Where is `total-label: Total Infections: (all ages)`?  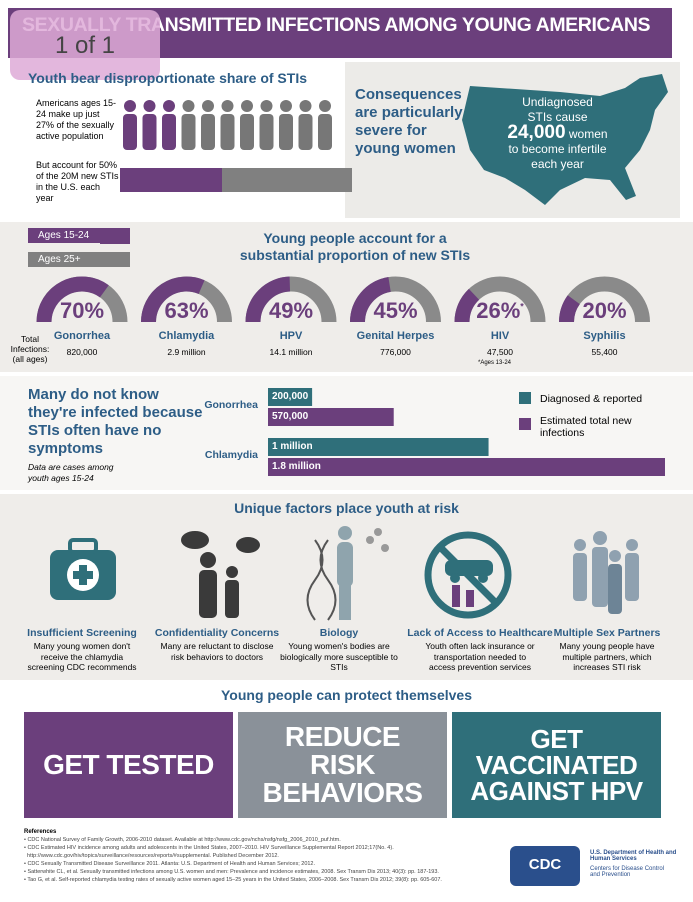 total-label: Total Infections: (all ages) is located at coordinates (30, 349).